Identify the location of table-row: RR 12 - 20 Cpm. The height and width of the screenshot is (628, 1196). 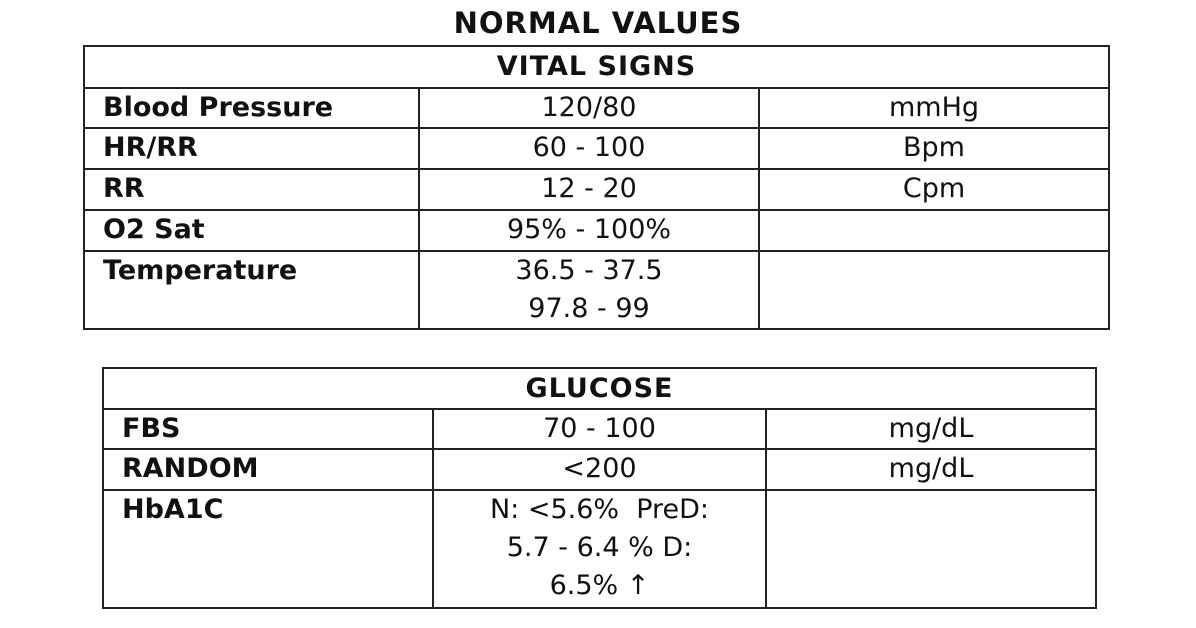
(596, 189).